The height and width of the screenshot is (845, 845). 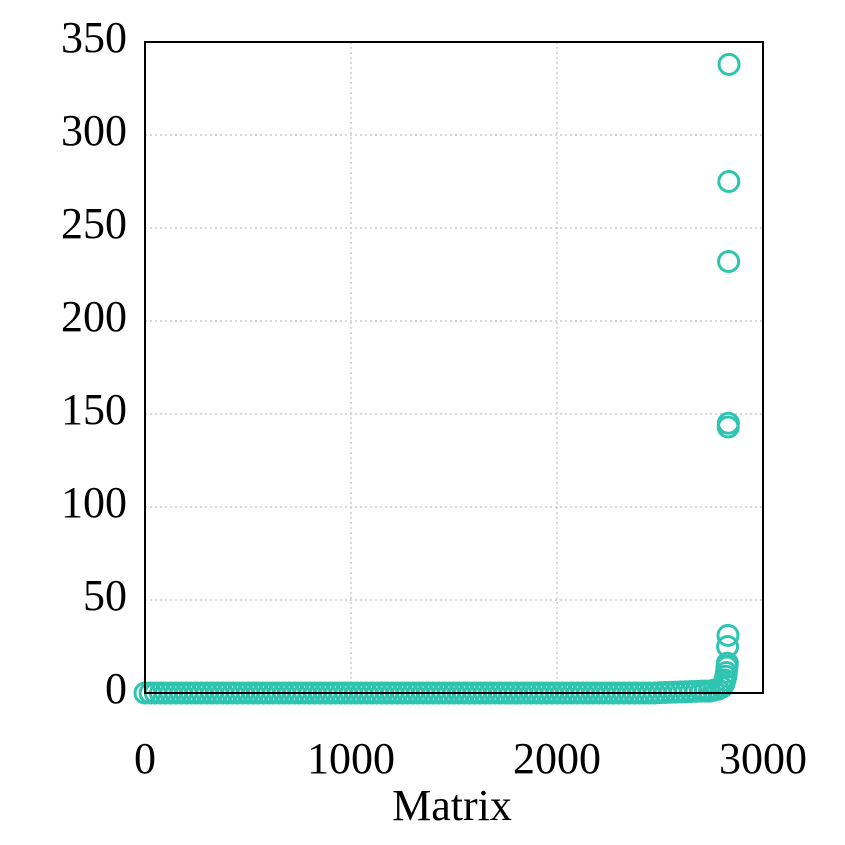 I want to click on x-tick-label: 0, so click(x=145, y=758).